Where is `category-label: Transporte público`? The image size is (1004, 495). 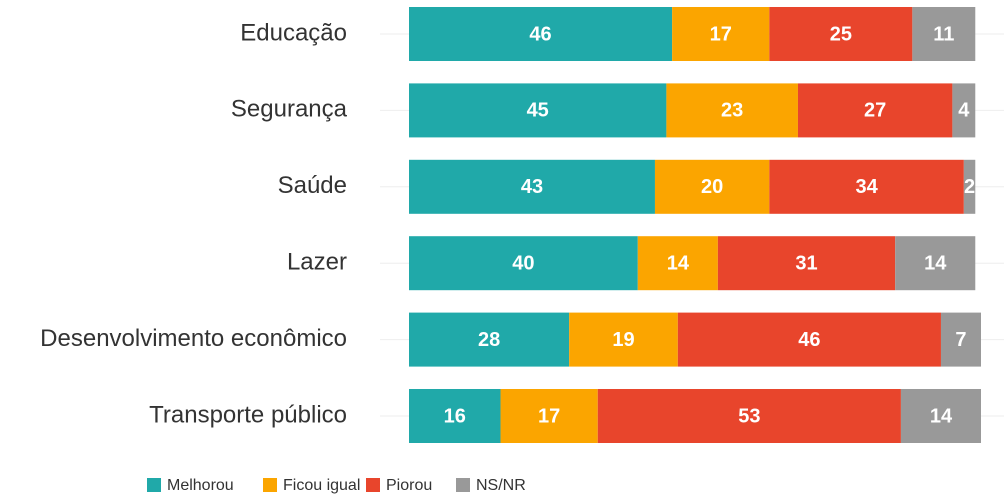 category-label: Transporte público is located at coordinates (248, 414).